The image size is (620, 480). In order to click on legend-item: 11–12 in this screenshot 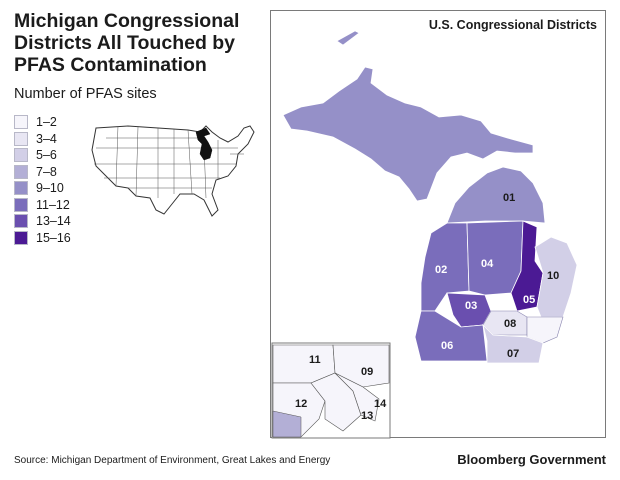, I will do `click(42, 205)`.